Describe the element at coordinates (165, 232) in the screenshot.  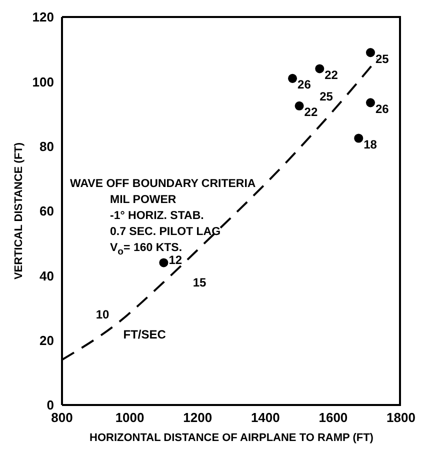
I see `annotation: 0.7 SEC. PILOT LAG` at that location.